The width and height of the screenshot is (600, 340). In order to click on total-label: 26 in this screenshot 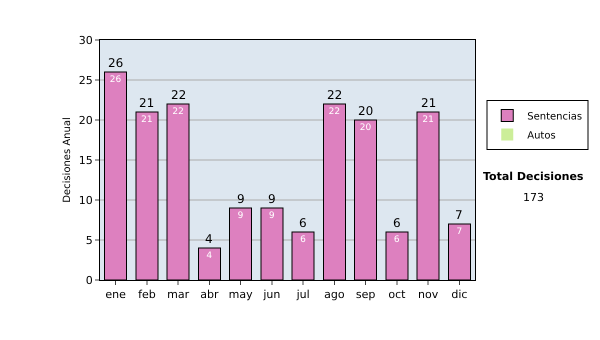, I will do `click(116, 63)`.